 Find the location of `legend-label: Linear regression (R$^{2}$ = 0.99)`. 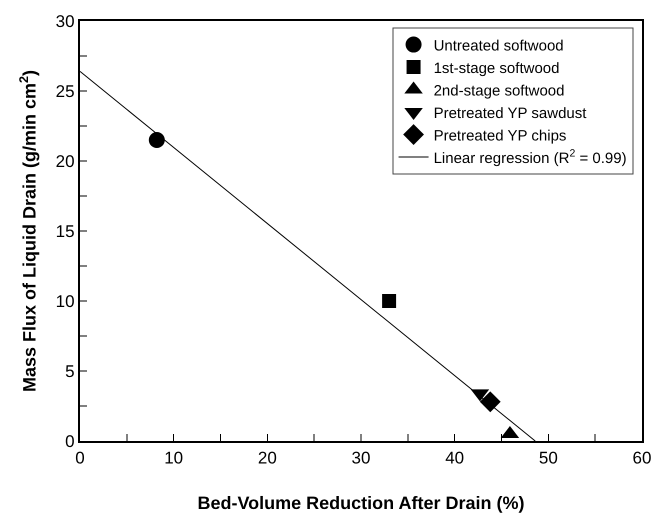

legend-label: Linear regression (R$^{2}$ = 0.99) is located at coordinates (530, 157).